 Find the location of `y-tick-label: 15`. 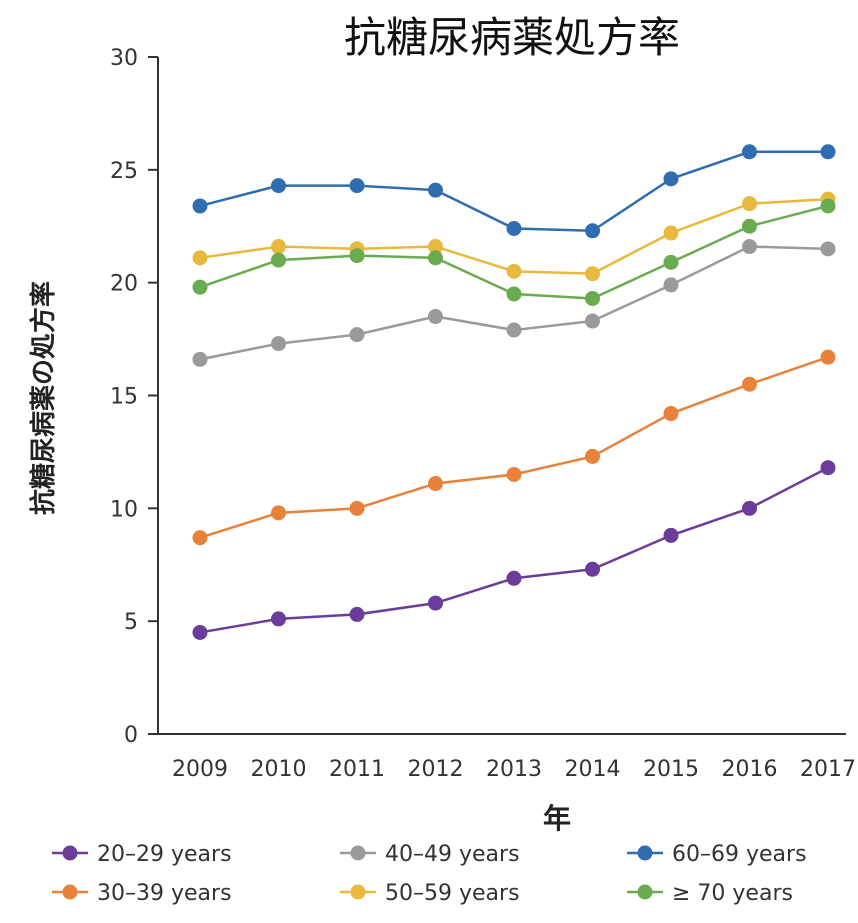

y-tick-label: 15 is located at coordinates (124, 397).